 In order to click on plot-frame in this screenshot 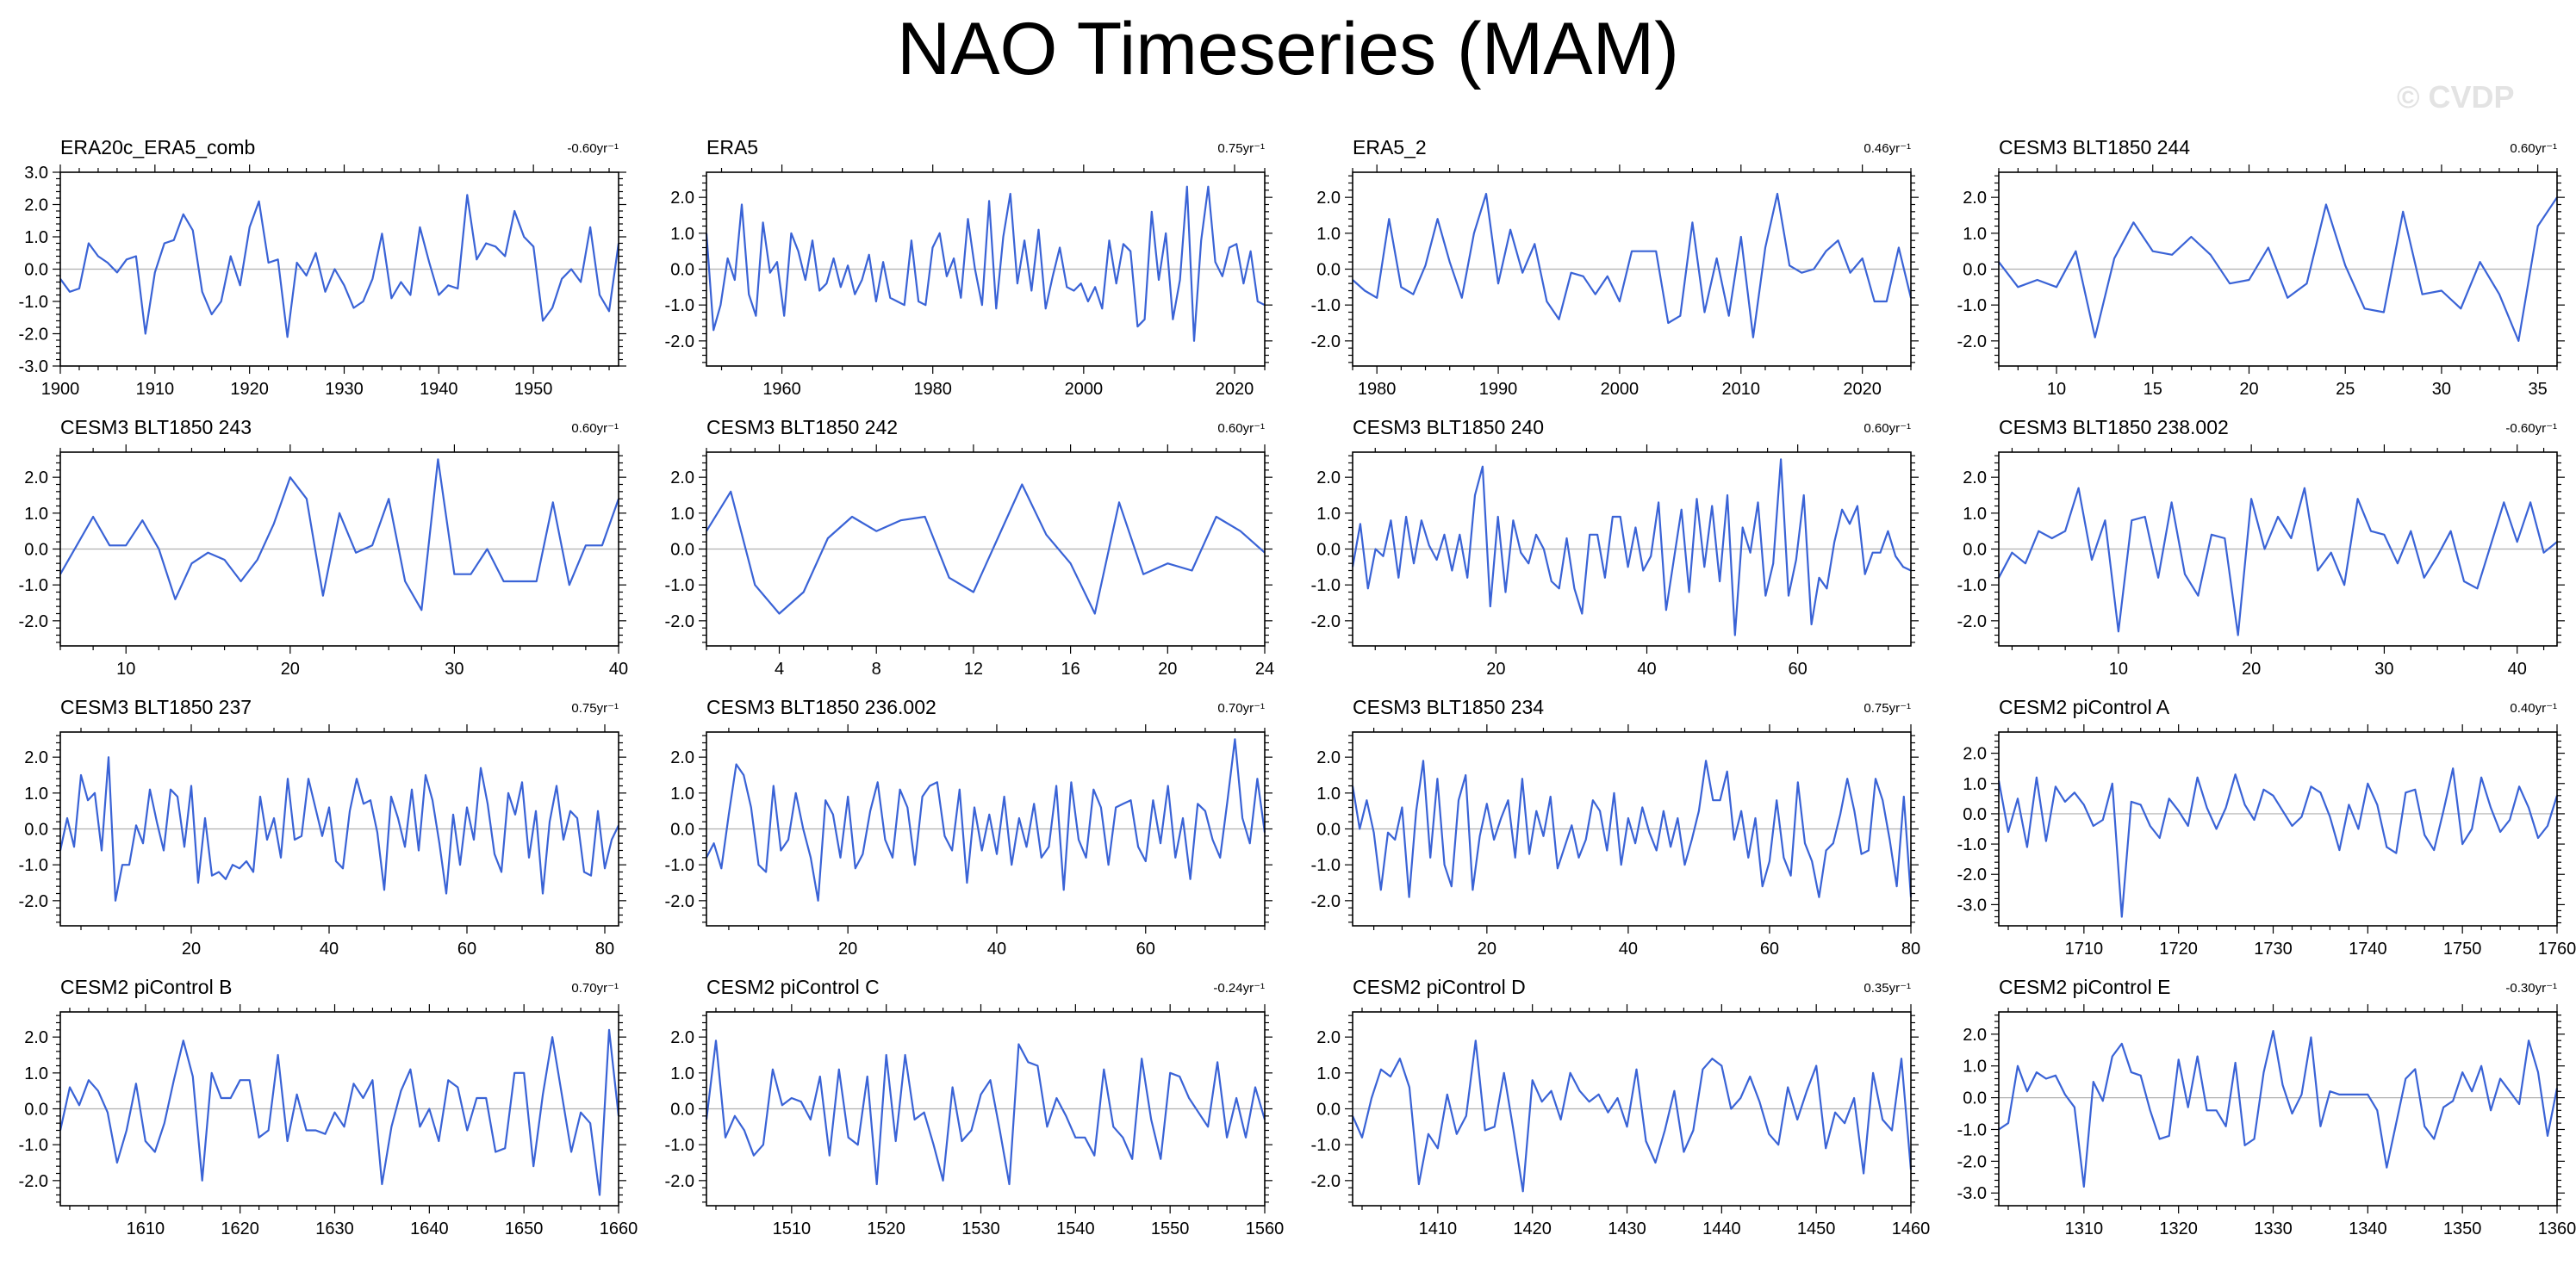, I will do `click(2278, 829)`.